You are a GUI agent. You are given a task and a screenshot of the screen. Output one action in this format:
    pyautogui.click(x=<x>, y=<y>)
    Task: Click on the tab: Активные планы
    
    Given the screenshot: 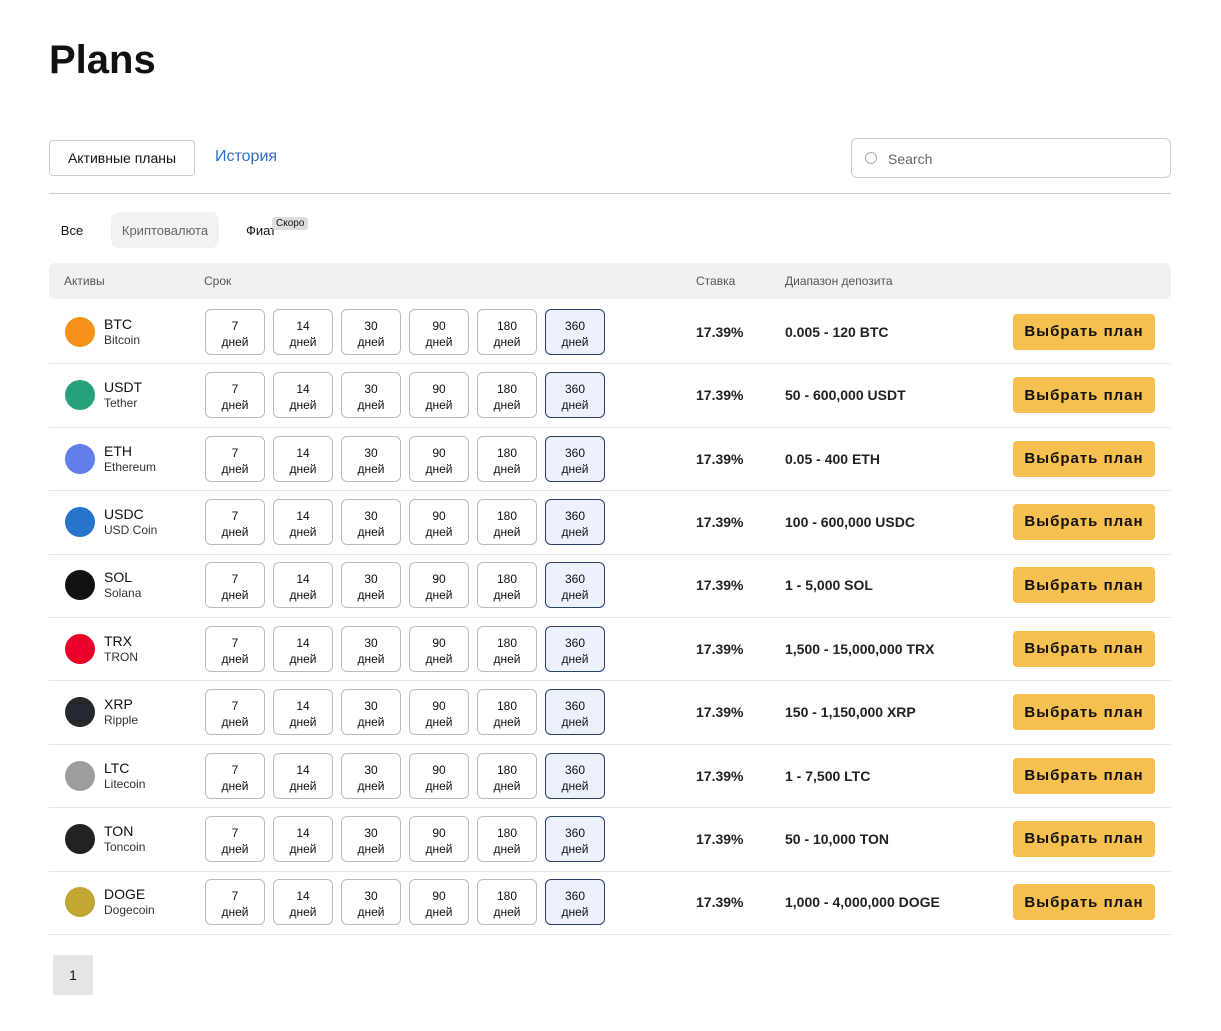 What is the action you would take?
    pyautogui.click(x=122, y=158)
    